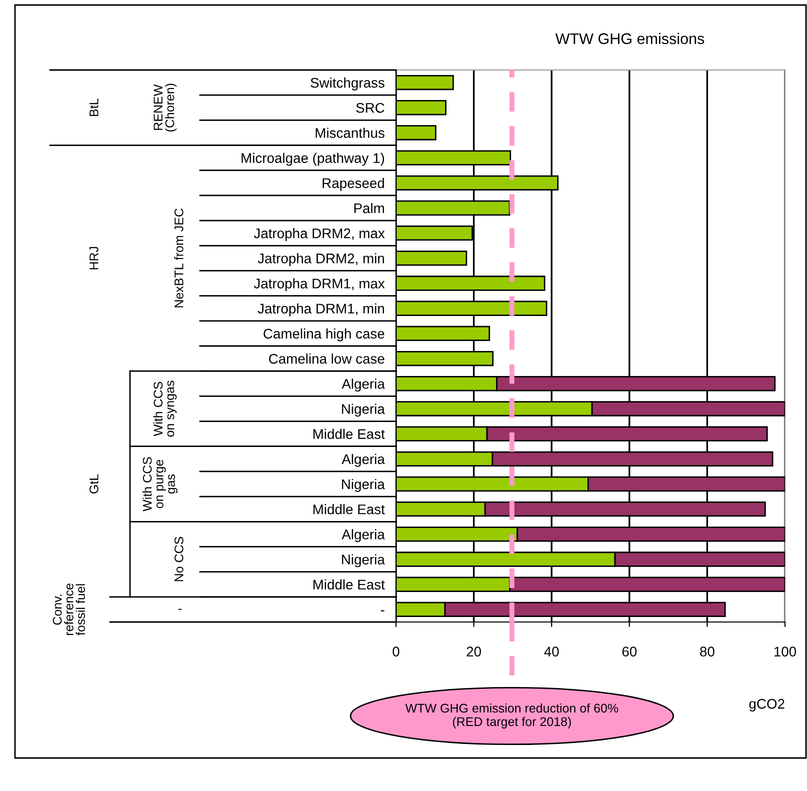  Describe the element at coordinates (179, 559) in the screenshot. I see `text: No CCS` at that location.